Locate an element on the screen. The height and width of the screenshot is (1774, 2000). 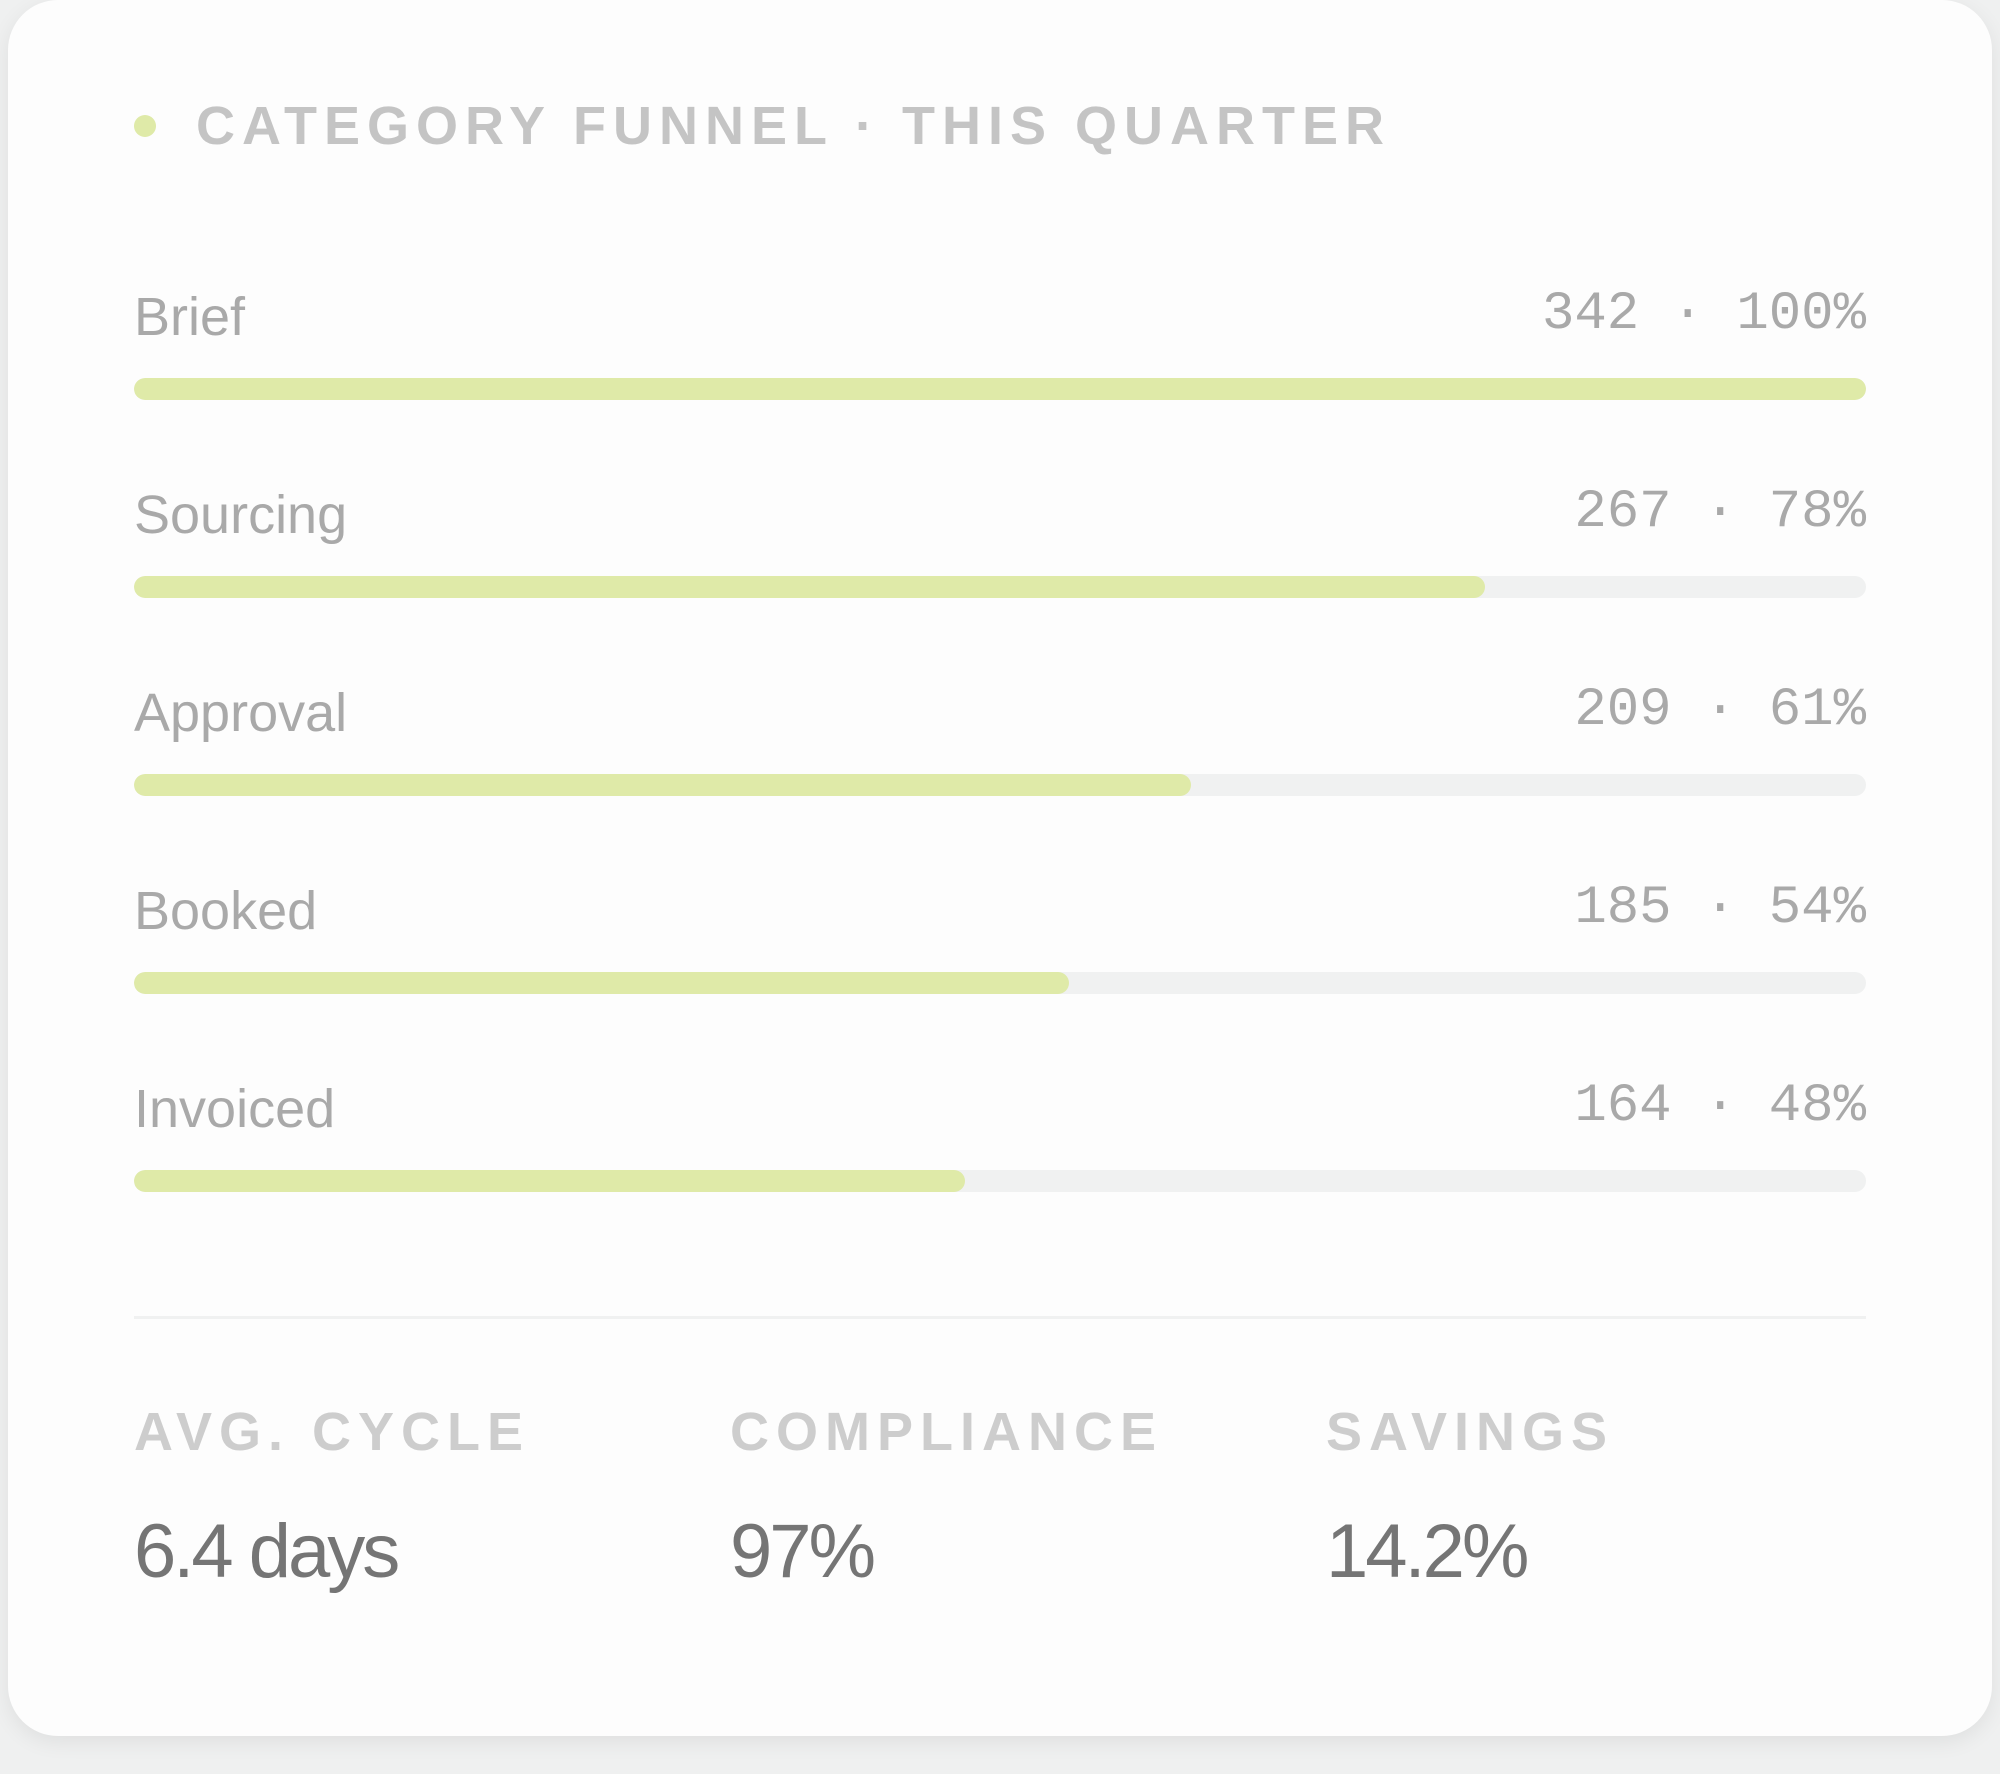
funnel-row: Booked 185 · 54% is located at coordinates (1000, 959).